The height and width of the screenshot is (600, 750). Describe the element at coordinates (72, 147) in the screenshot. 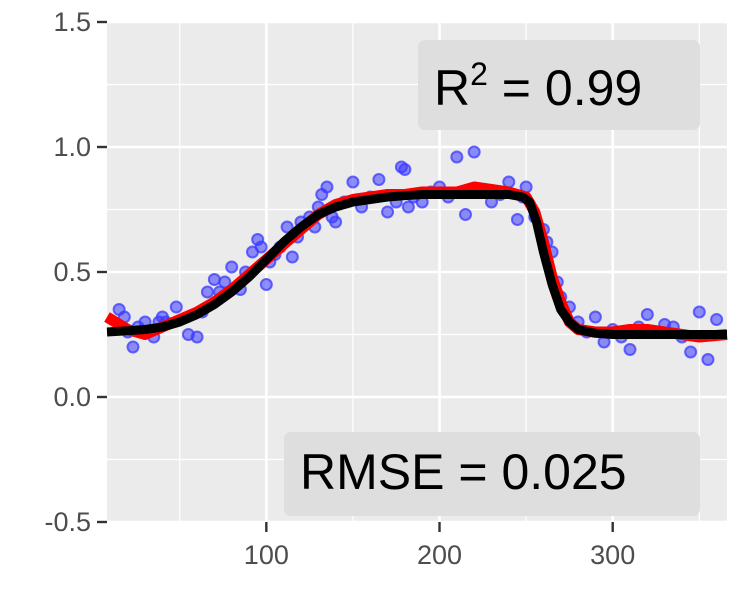

I see `y-tick-label: 1.0` at that location.